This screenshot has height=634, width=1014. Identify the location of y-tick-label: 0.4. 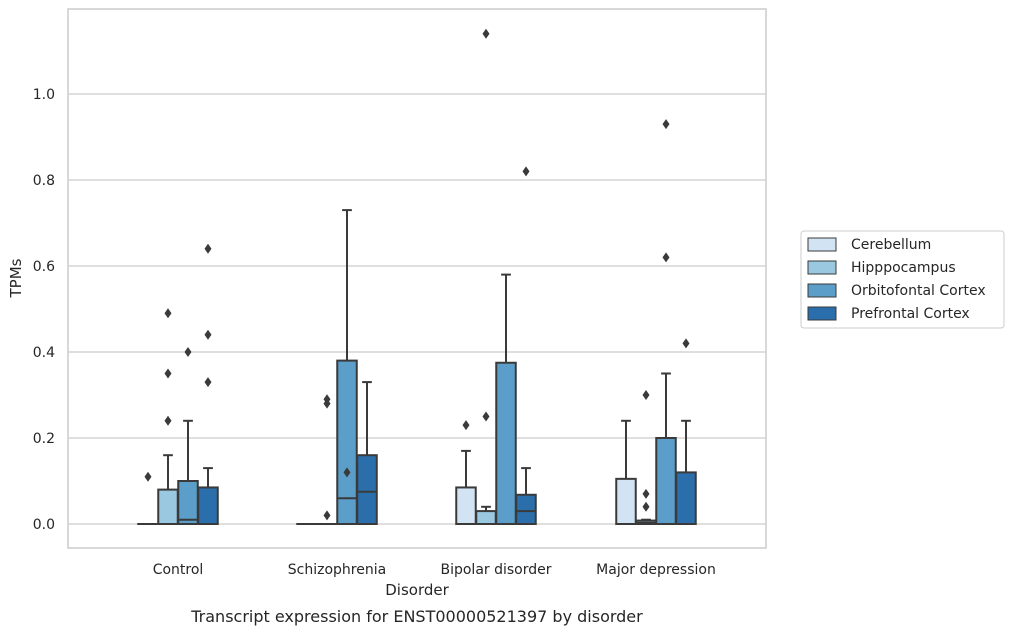
(44, 353).